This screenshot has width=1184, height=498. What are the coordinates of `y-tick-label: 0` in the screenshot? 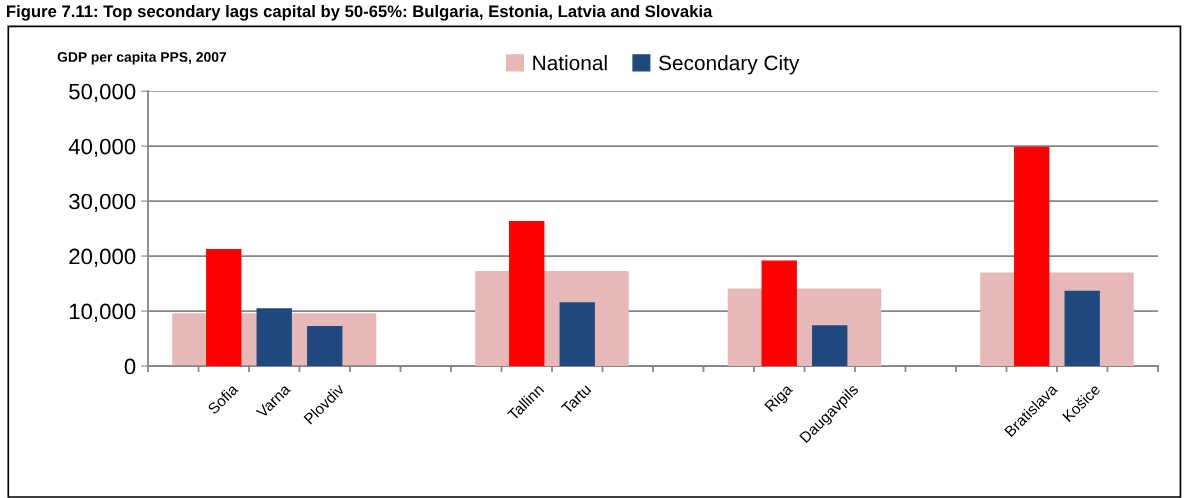 It's located at (130, 366).